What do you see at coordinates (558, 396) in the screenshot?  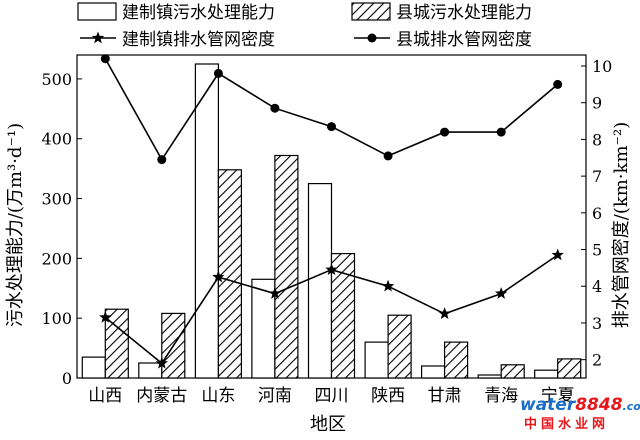 I see `category-label-8: 宁夏` at bounding box center [558, 396].